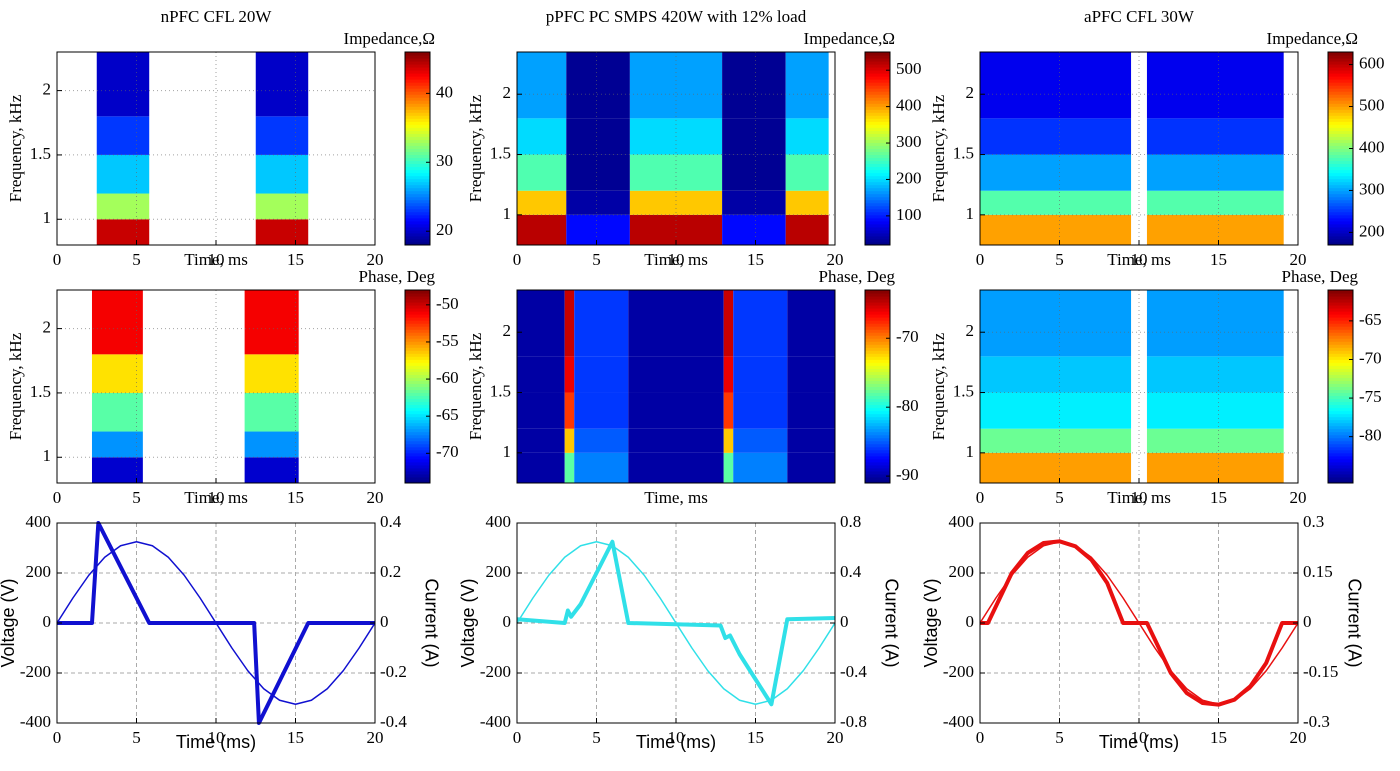  Describe the element at coordinates (507, 330) in the screenshot. I see `y-tick-label: 2` at that location.